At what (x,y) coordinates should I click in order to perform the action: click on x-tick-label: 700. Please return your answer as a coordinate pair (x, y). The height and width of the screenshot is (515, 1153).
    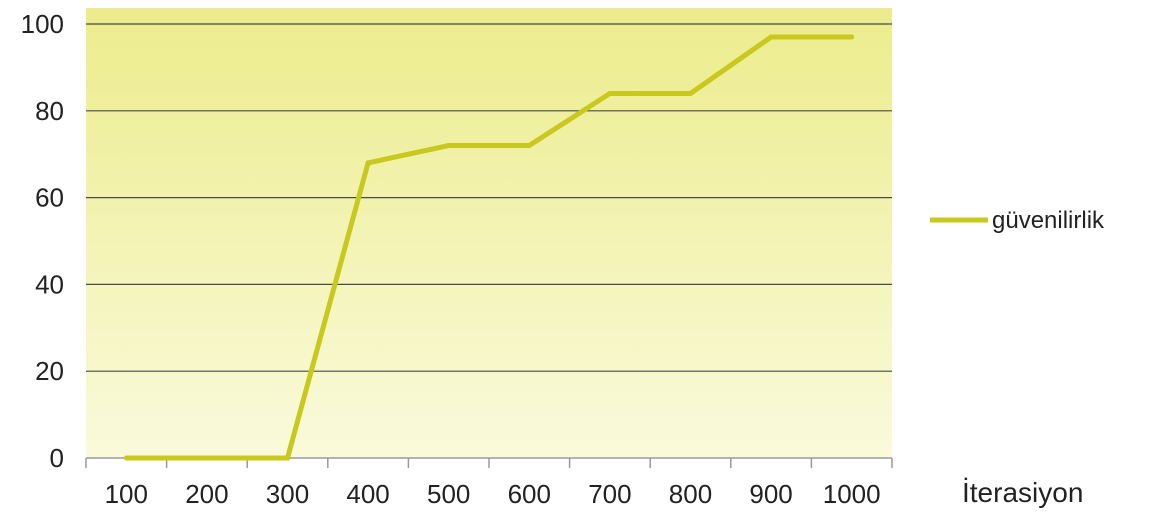
    Looking at the image, I should click on (609, 494).